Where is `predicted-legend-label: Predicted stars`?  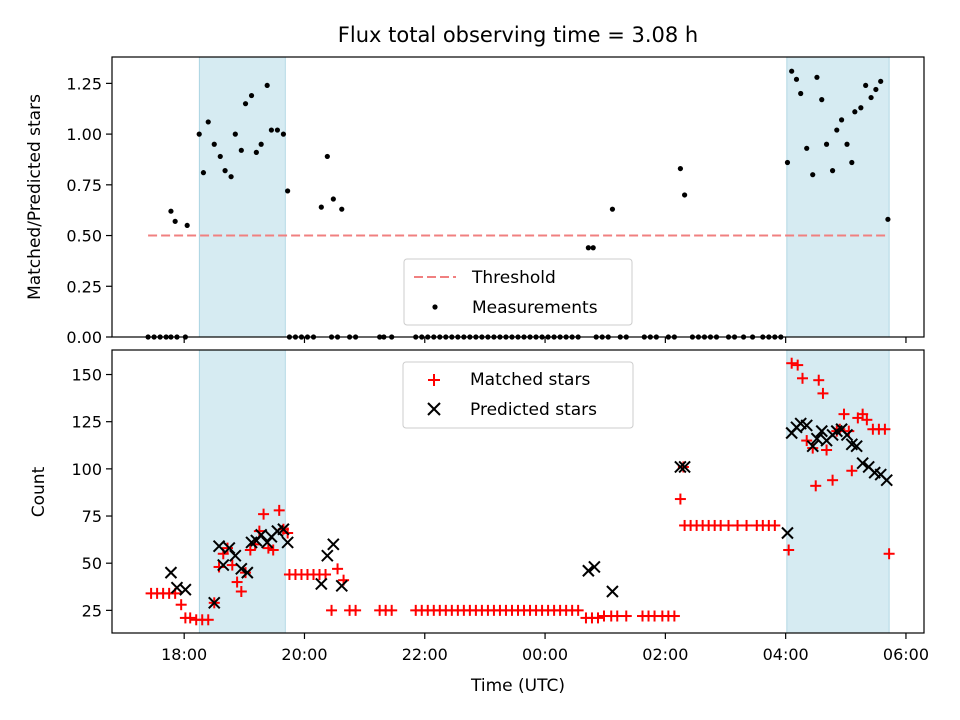 predicted-legend-label: Predicted stars is located at coordinates (533, 410).